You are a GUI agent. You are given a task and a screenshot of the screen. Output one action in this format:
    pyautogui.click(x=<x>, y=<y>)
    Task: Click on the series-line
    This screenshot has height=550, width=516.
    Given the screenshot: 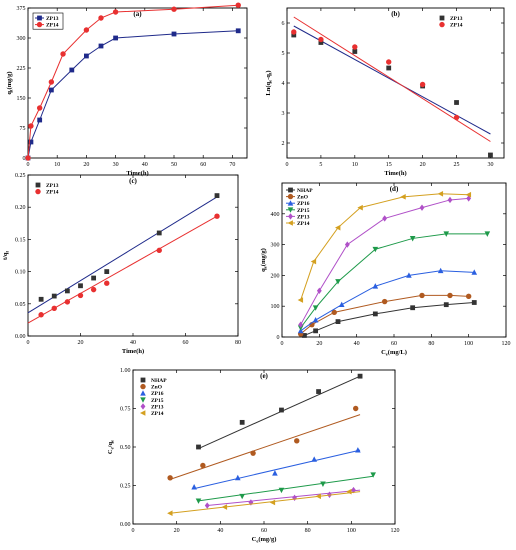 What is the action you would take?
    pyautogui.click(x=133, y=81)
    